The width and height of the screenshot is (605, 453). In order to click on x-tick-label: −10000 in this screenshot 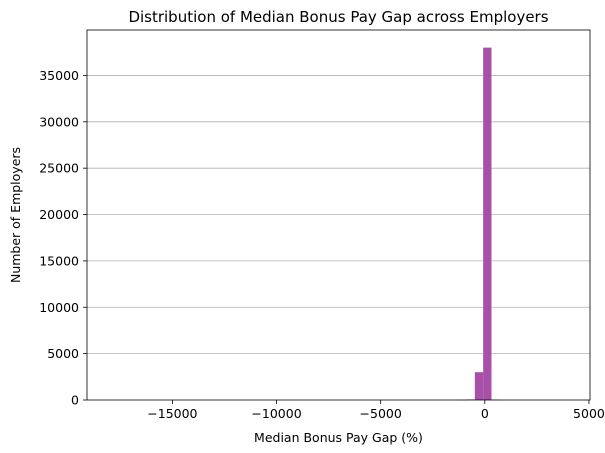, I will do `click(276, 413)`.